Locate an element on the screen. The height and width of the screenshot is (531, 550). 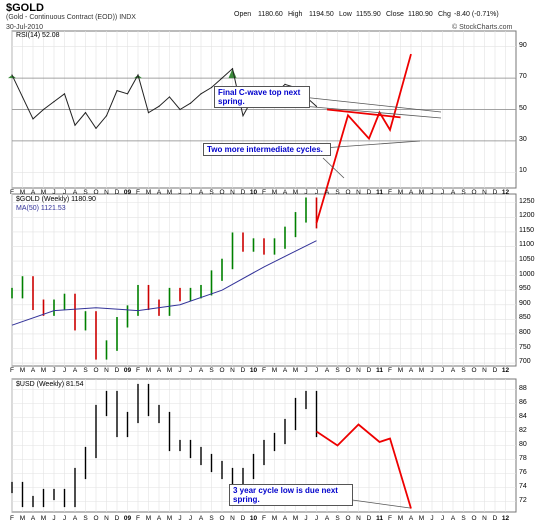
y-tick-label: 88 is located at coordinates (523, 388).